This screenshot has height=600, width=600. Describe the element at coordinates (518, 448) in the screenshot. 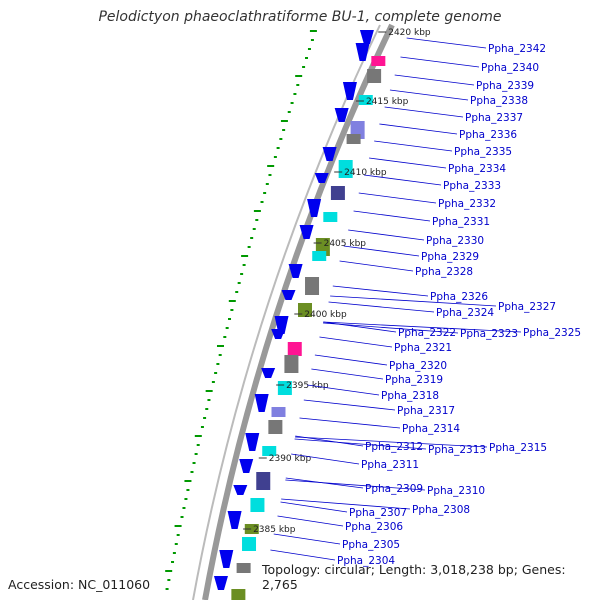

I see `gene-label: Ppha_2315` at that location.